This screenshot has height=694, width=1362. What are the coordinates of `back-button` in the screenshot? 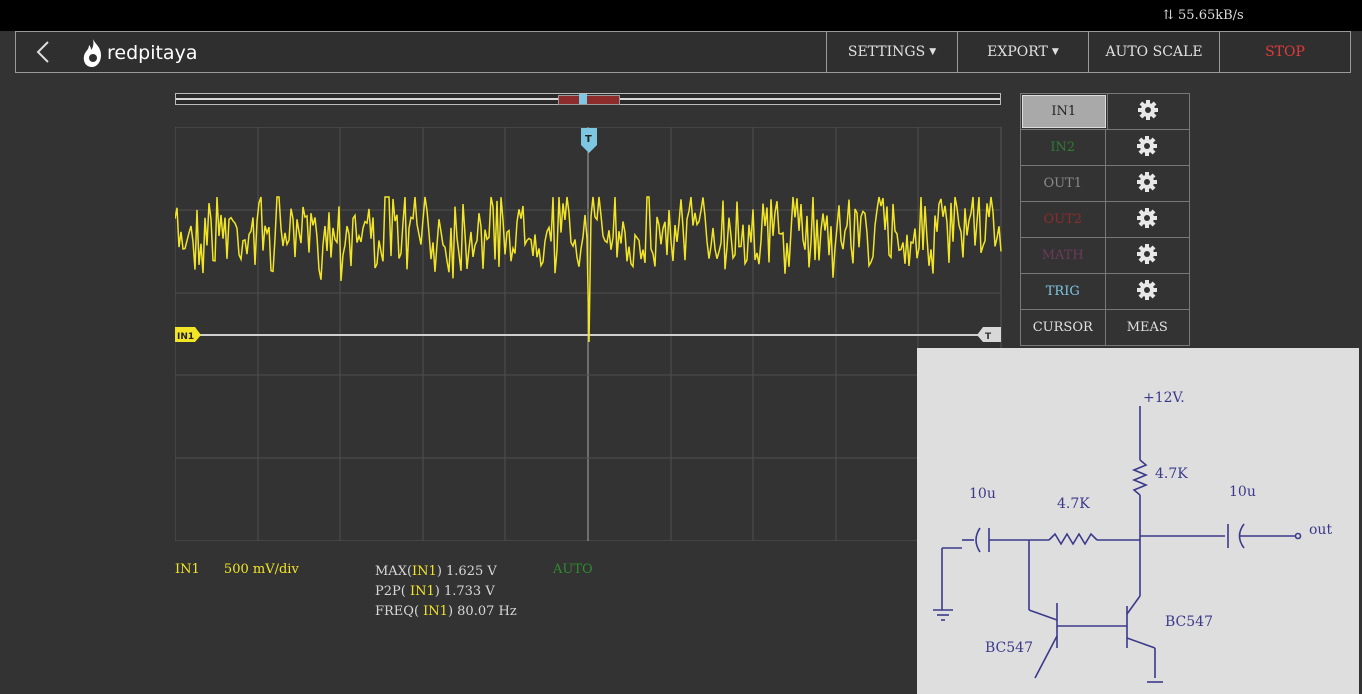 It's located at (43, 52).